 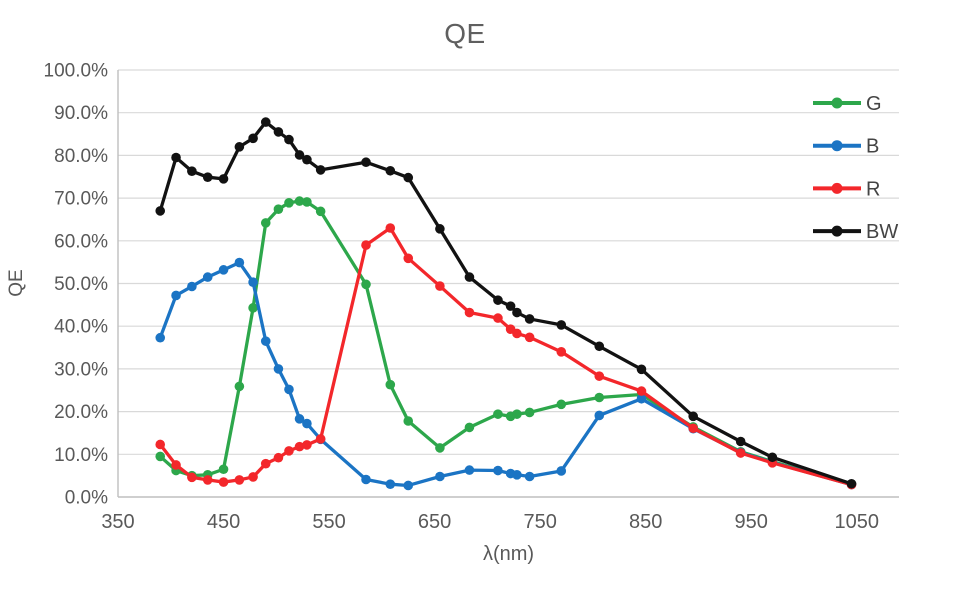 I want to click on x-tick-label: 750, so click(x=539, y=522).